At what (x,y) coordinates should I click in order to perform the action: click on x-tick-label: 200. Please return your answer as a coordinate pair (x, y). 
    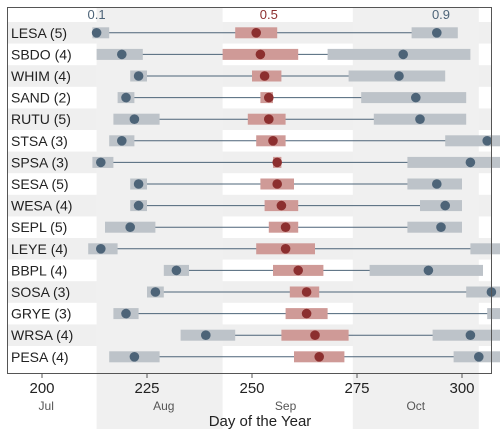
    Looking at the image, I should click on (41, 388).